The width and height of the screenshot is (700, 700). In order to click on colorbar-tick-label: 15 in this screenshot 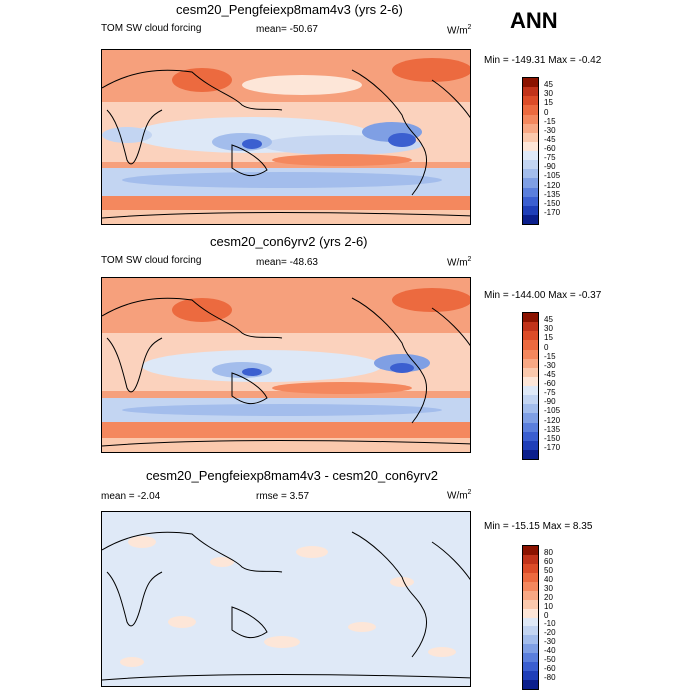, I will do `click(548, 338)`.